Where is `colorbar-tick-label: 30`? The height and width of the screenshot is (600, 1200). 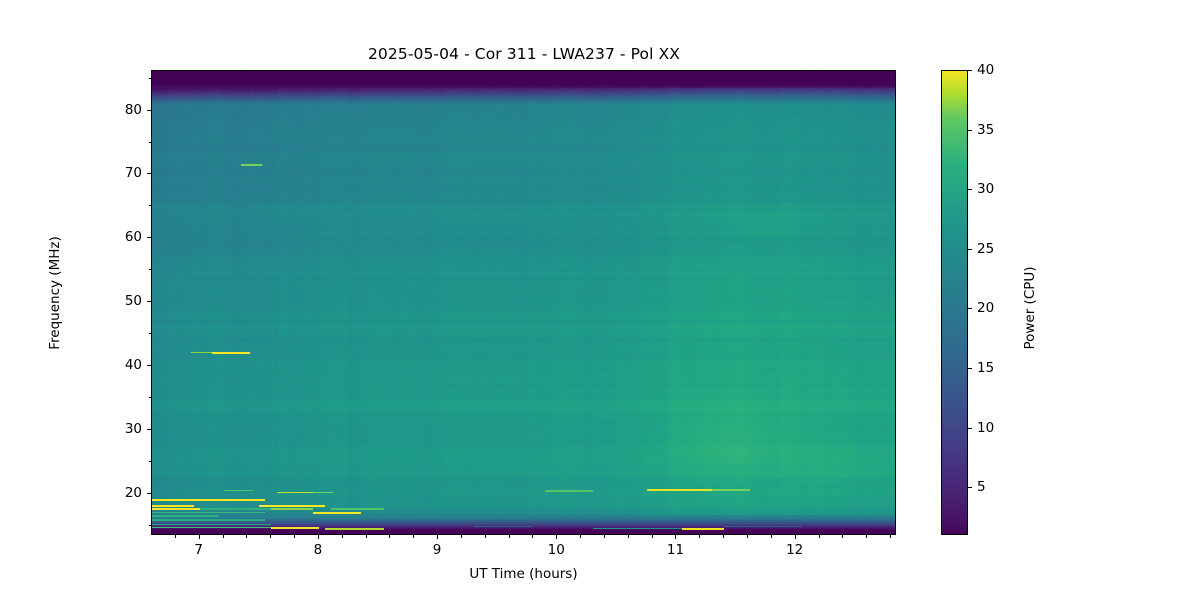
colorbar-tick-label: 30 is located at coordinates (986, 189).